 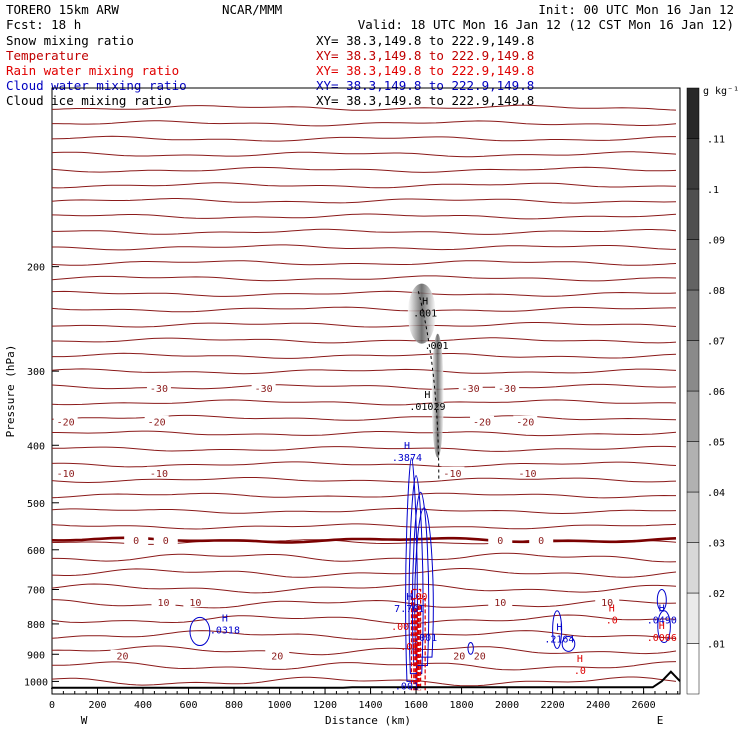 I want to click on y-tick-label: 600, so click(x=36, y=551).